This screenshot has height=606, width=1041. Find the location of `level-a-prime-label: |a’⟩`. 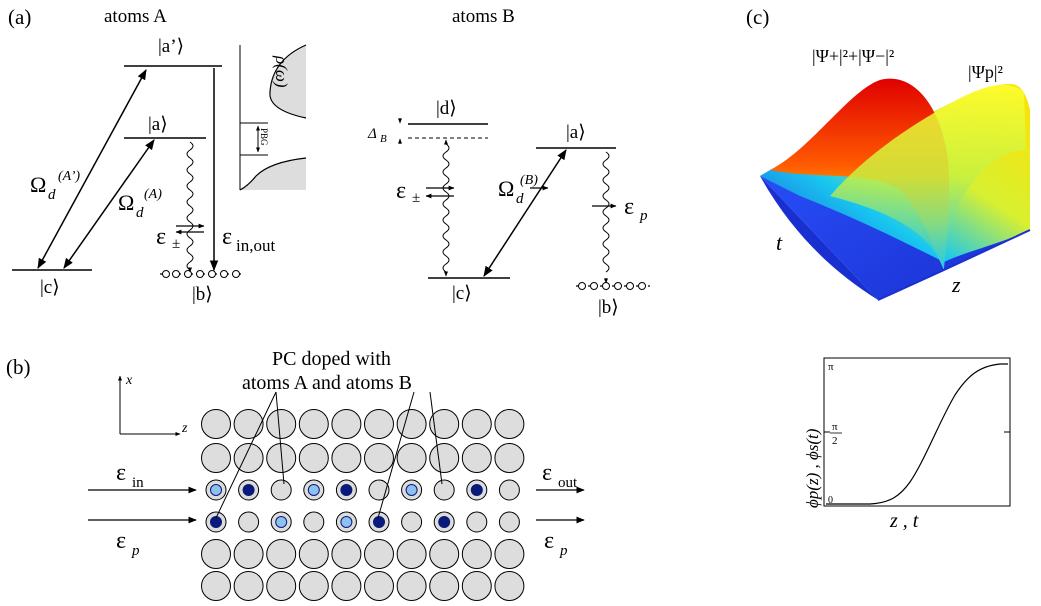

level-a-prime-label: |a’⟩ is located at coordinates (171, 46).